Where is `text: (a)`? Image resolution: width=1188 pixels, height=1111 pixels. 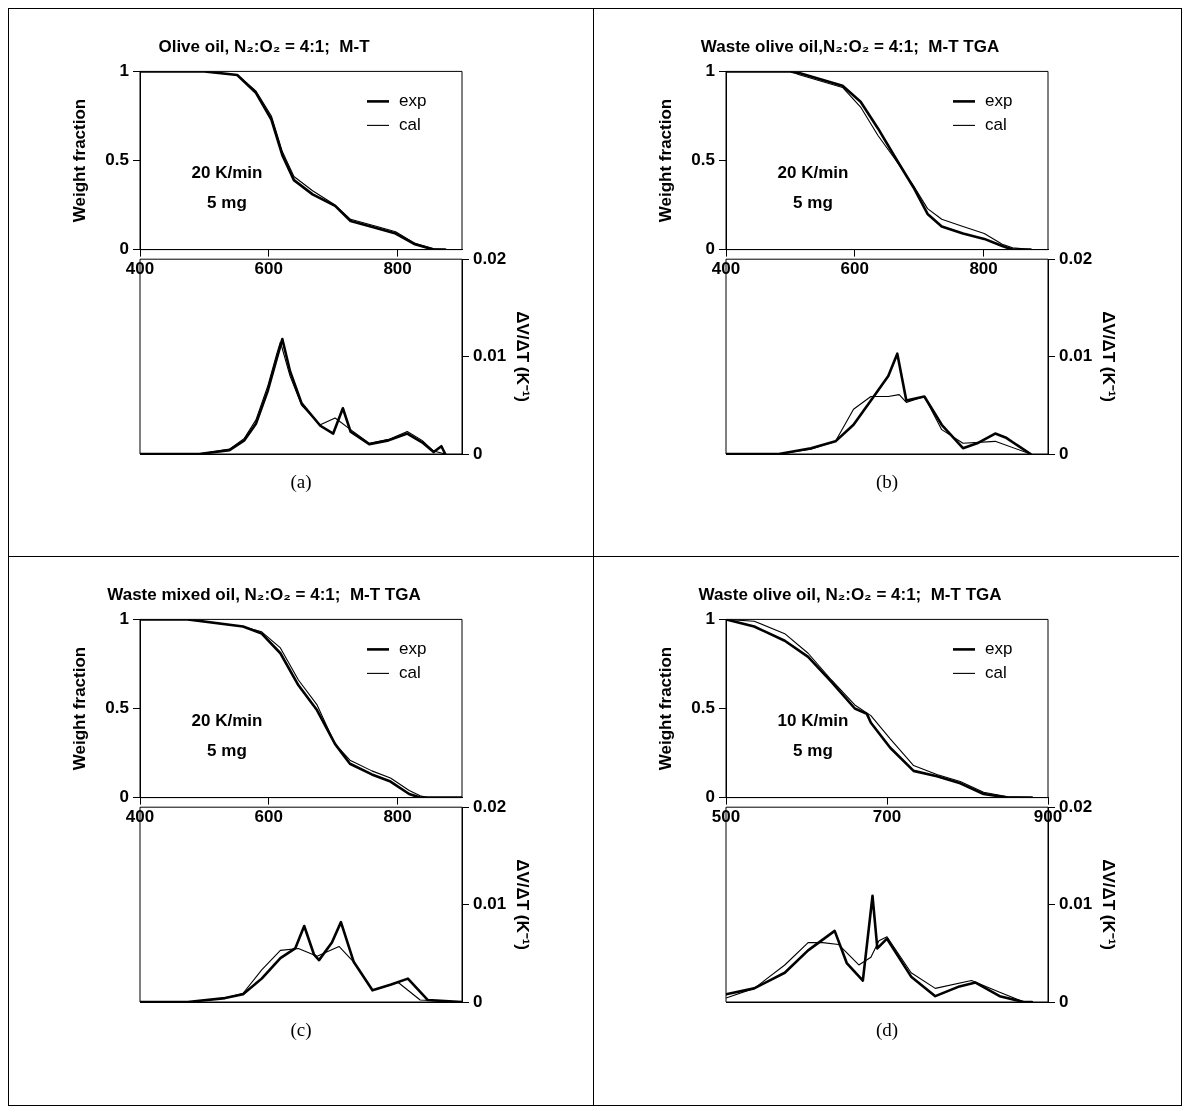 text: (a) is located at coordinates (301, 481).